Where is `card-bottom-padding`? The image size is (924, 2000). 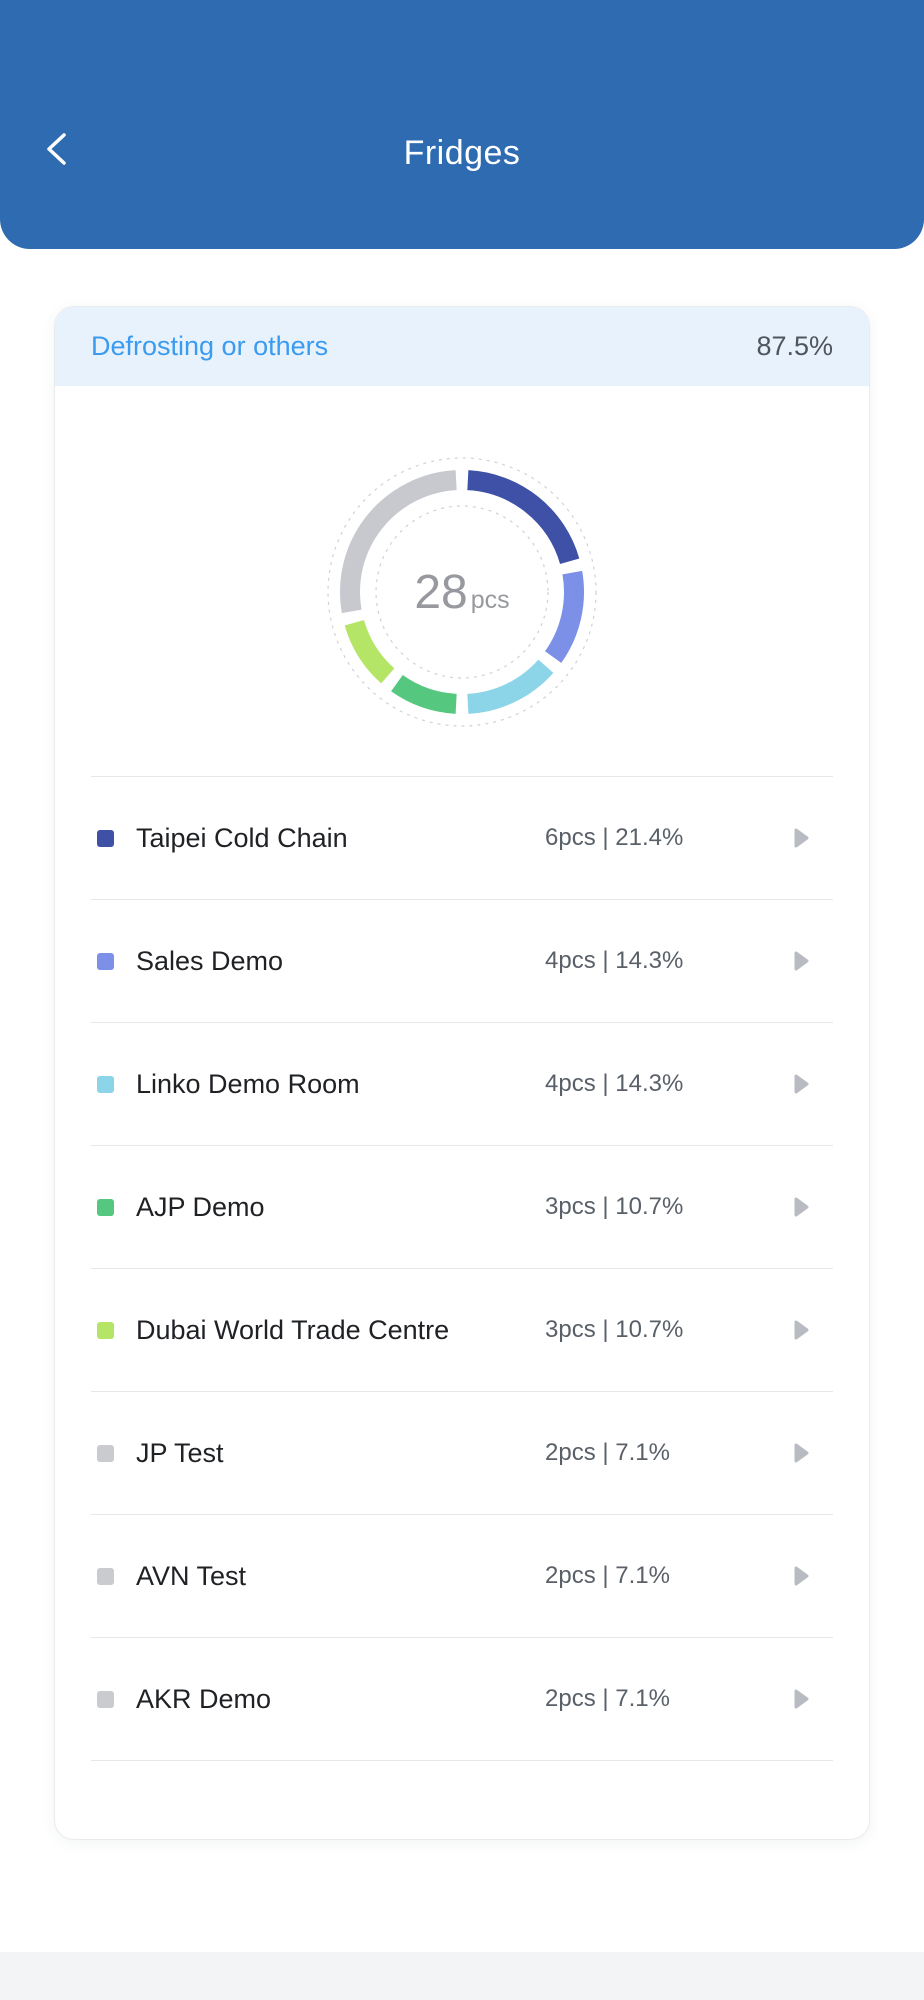 card-bottom-padding is located at coordinates (462, 1800).